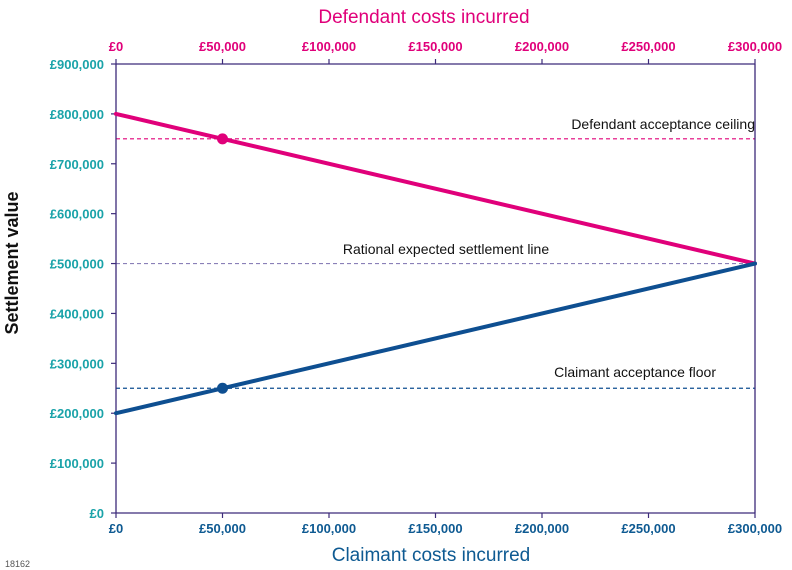  I want to click on series-marker-defendant, so click(222, 139).